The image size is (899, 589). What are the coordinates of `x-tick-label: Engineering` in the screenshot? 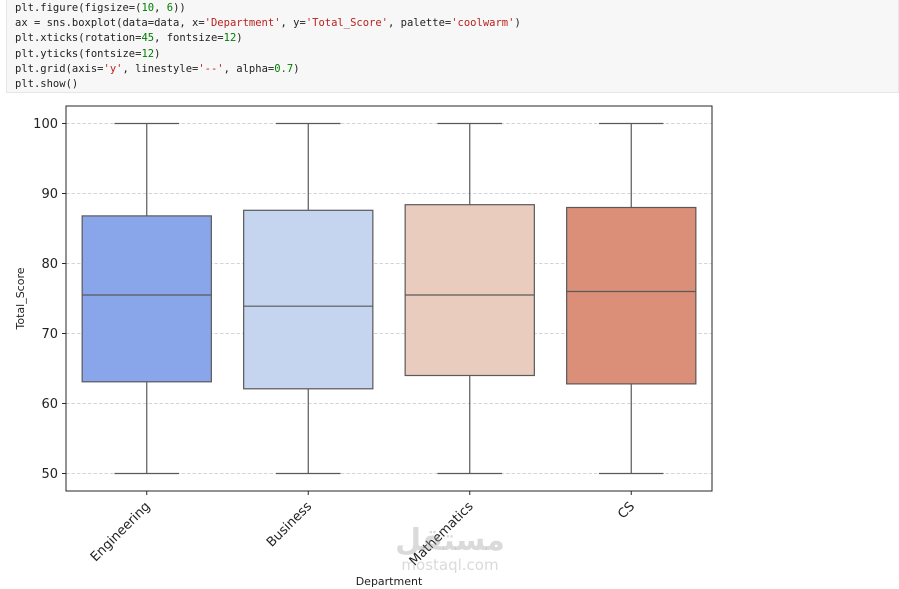 It's located at (121, 532).